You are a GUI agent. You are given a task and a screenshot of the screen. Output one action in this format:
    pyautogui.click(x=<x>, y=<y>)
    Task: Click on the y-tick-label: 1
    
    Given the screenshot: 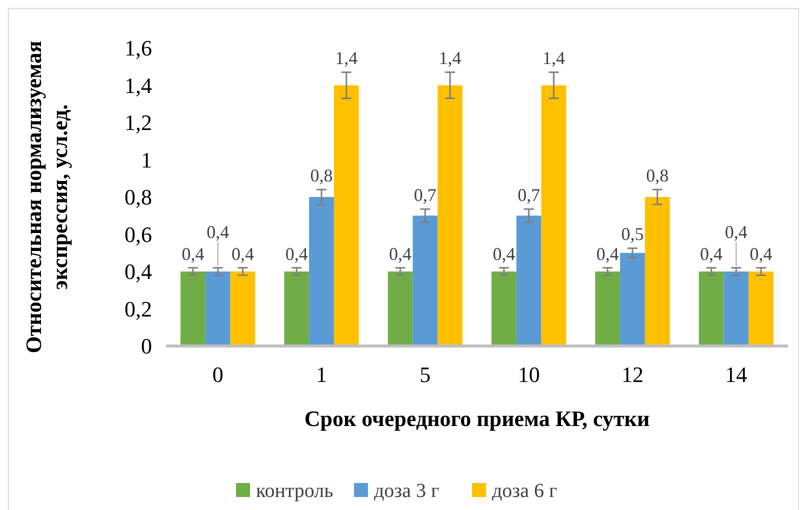 What is the action you would take?
    pyautogui.click(x=146, y=159)
    